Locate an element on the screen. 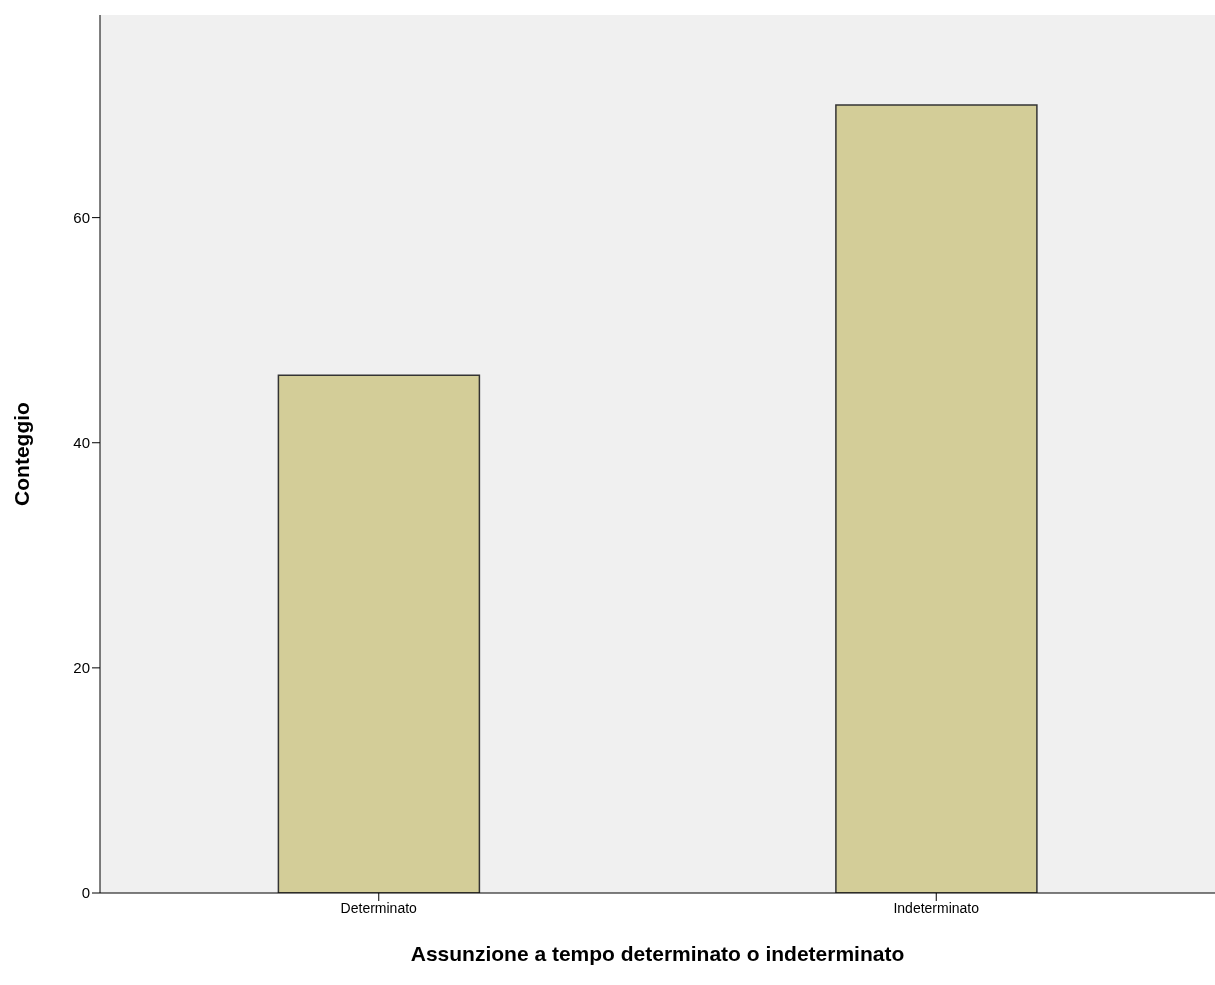 This screenshot has height=985, width=1215. x-axis-title: Assunzione a tempo determinato o indeterminato is located at coordinates (657, 953).